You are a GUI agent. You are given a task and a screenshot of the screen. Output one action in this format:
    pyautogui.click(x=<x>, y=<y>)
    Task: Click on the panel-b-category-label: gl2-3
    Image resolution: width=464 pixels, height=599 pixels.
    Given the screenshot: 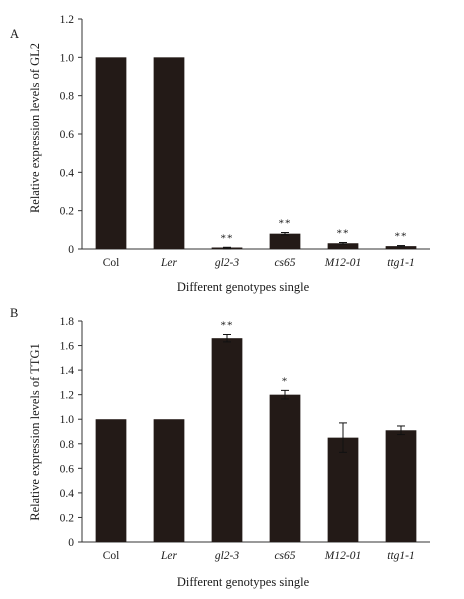 What is the action you would take?
    pyautogui.click(x=227, y=556)
    